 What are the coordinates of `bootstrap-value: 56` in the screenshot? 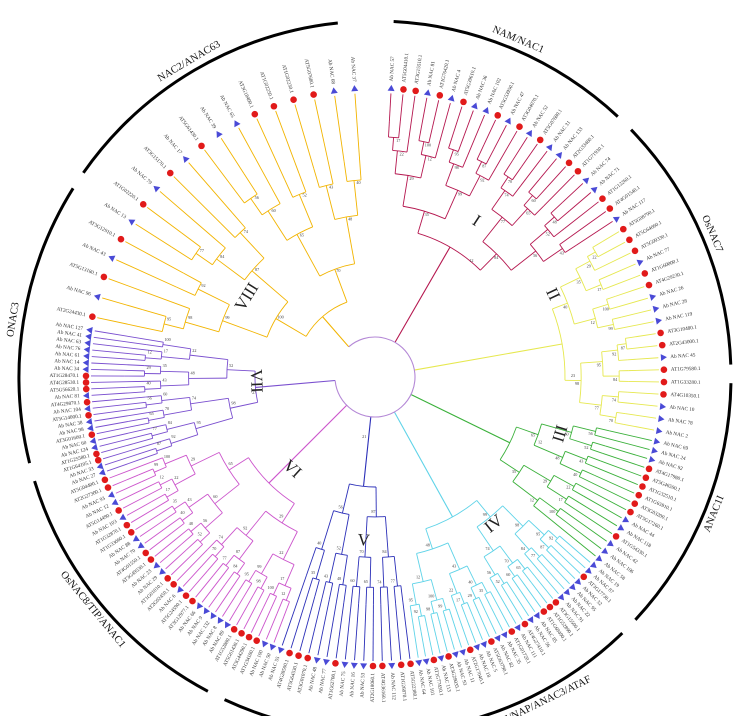 It's located at (340, 506).